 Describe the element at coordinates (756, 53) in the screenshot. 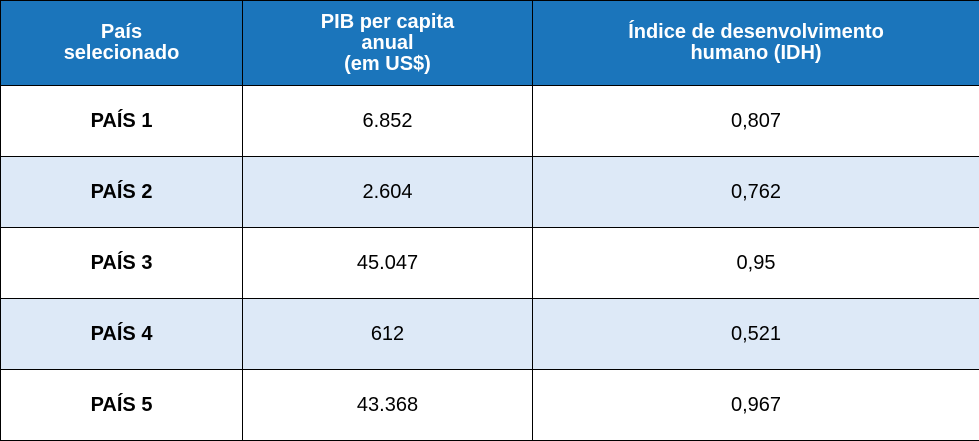

I see `header-text: humano (IDH)` at that location.